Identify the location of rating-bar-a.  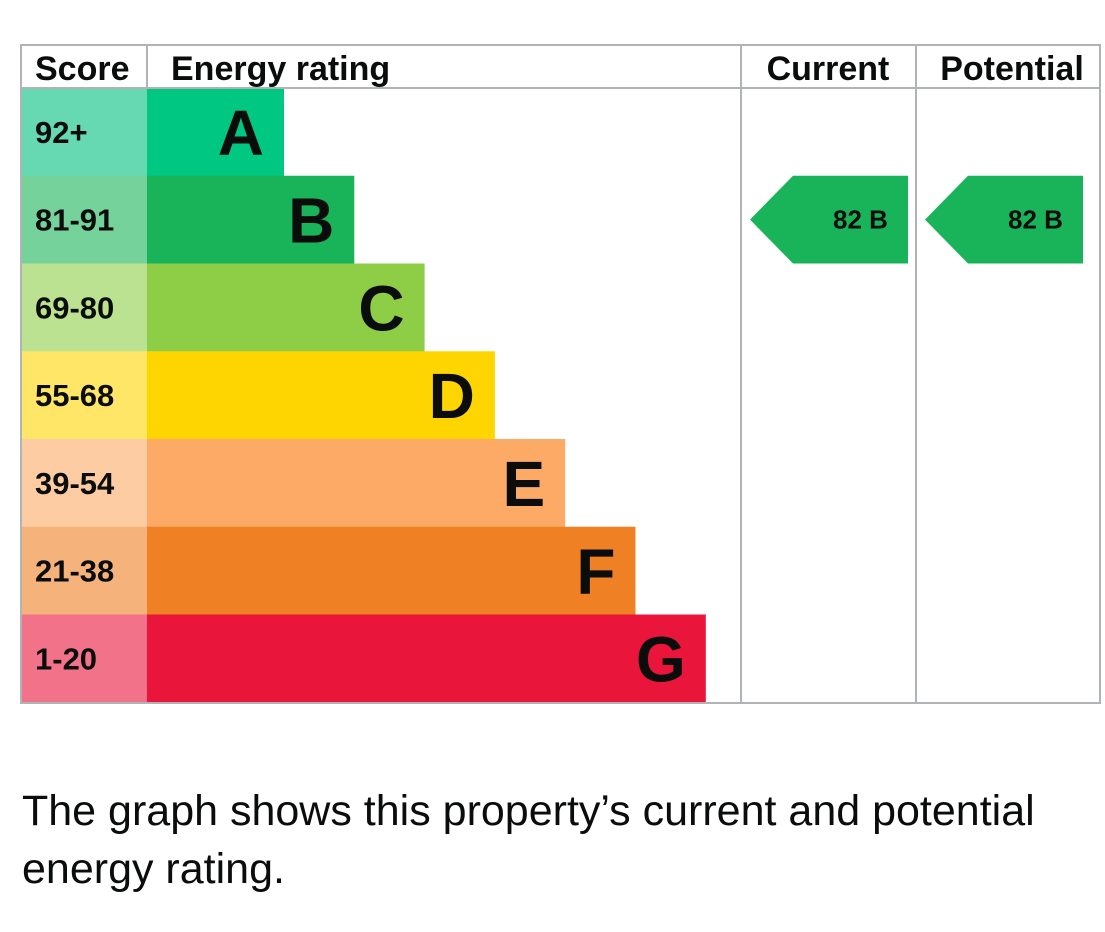
(215, 132).